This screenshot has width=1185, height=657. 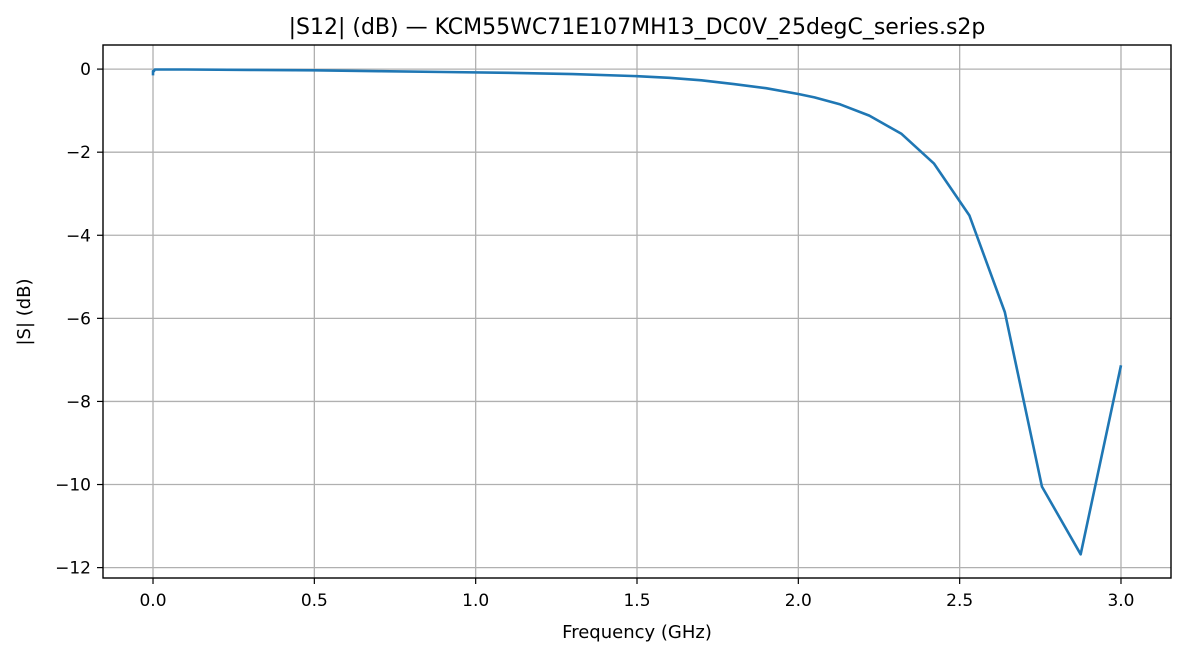 I want to click on y-tick-label: −12, so click(x=73, y=569).